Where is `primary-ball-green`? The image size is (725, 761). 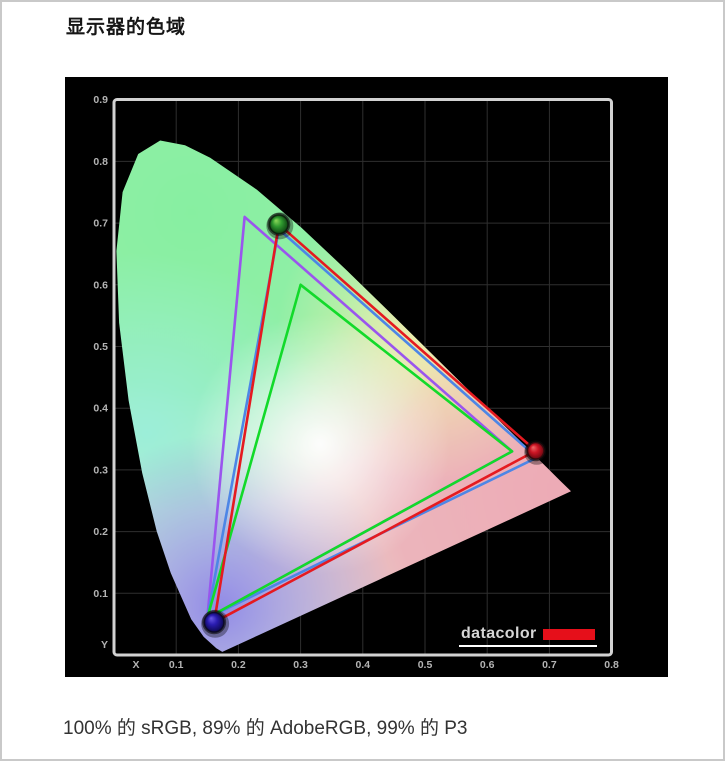
primary-ball-green is located at coordinates (279, 224).